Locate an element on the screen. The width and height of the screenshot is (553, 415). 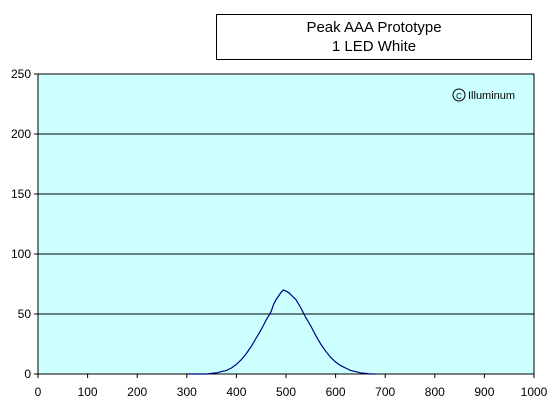
x-tick-label: 1000 is located at coordinates (534, 392).